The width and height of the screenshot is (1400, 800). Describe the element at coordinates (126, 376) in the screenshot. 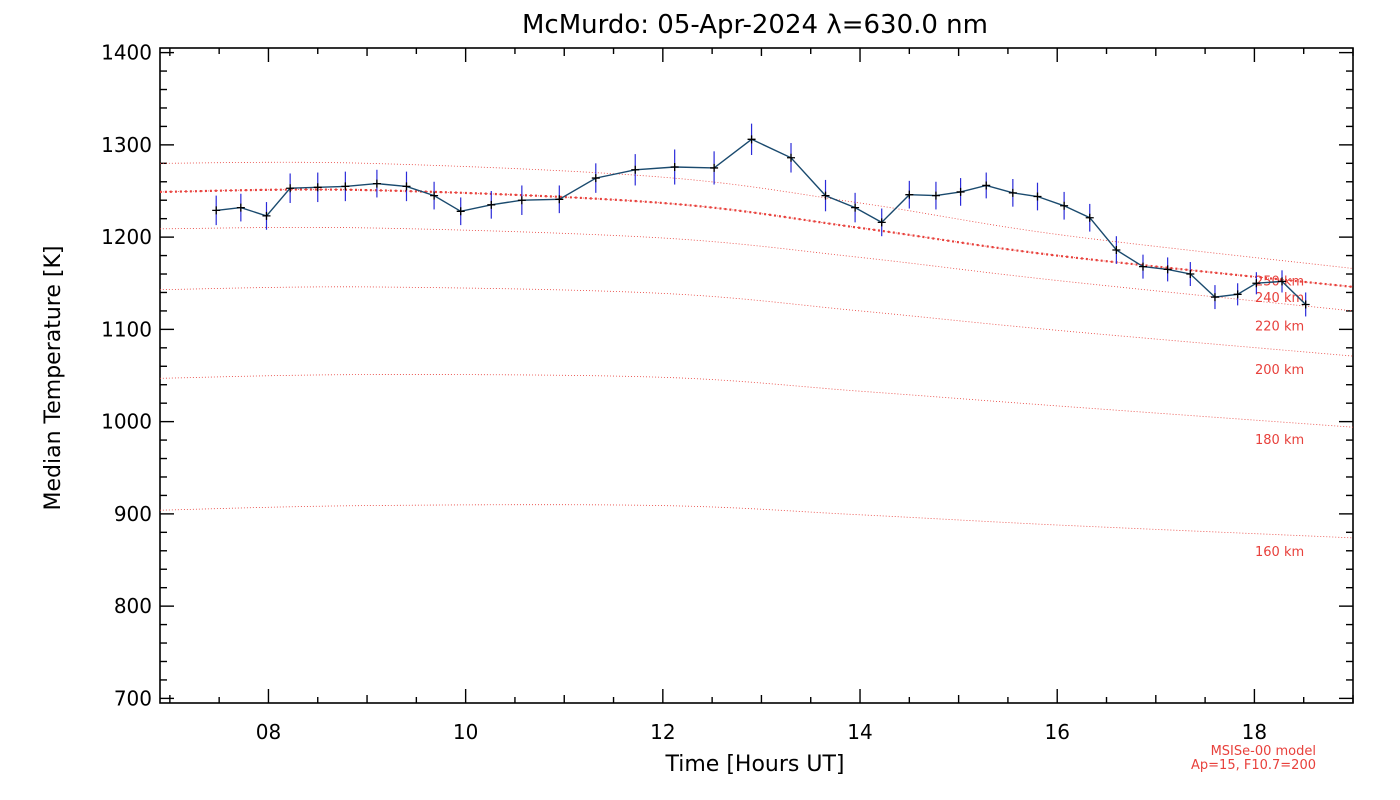

I see `y-axis-tick-labels: 700 800 900 1000 1100 1200 1300 1400` at that location.